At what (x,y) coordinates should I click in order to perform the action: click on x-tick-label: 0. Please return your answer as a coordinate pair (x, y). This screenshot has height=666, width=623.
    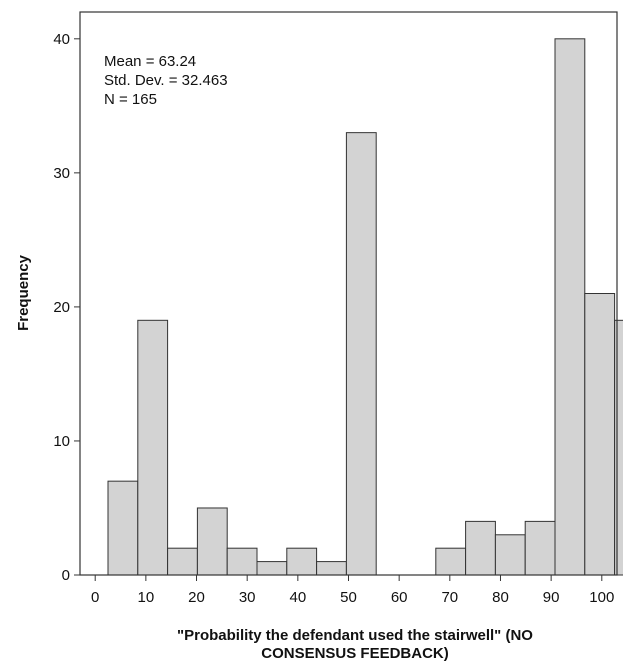
    Looking at the image, I should click on (95, 597).